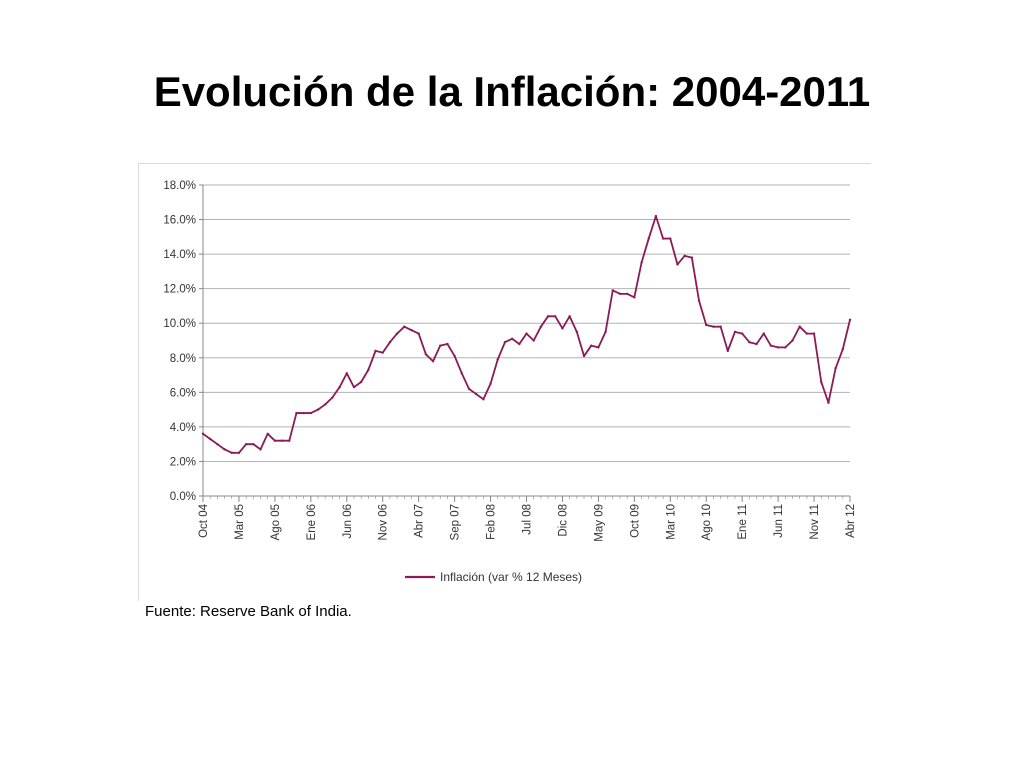 The image size is (1024, 768). Describe the element at coordinates (511, 577) in the screenshot. I see `legend-label: Inflación (var % 12 Meses)` at that location.